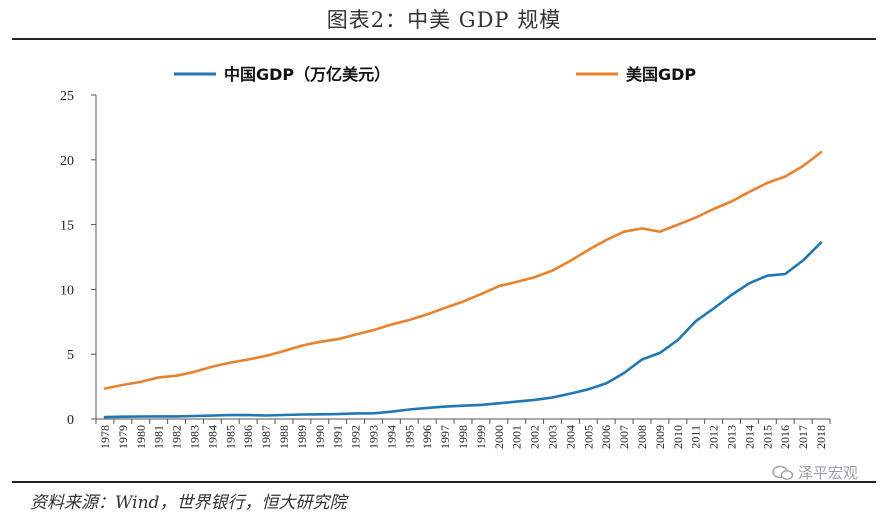  Describe the element at coordinates (284, 437) in the screenshot. I see `x-tick-label: 1988` at that location.